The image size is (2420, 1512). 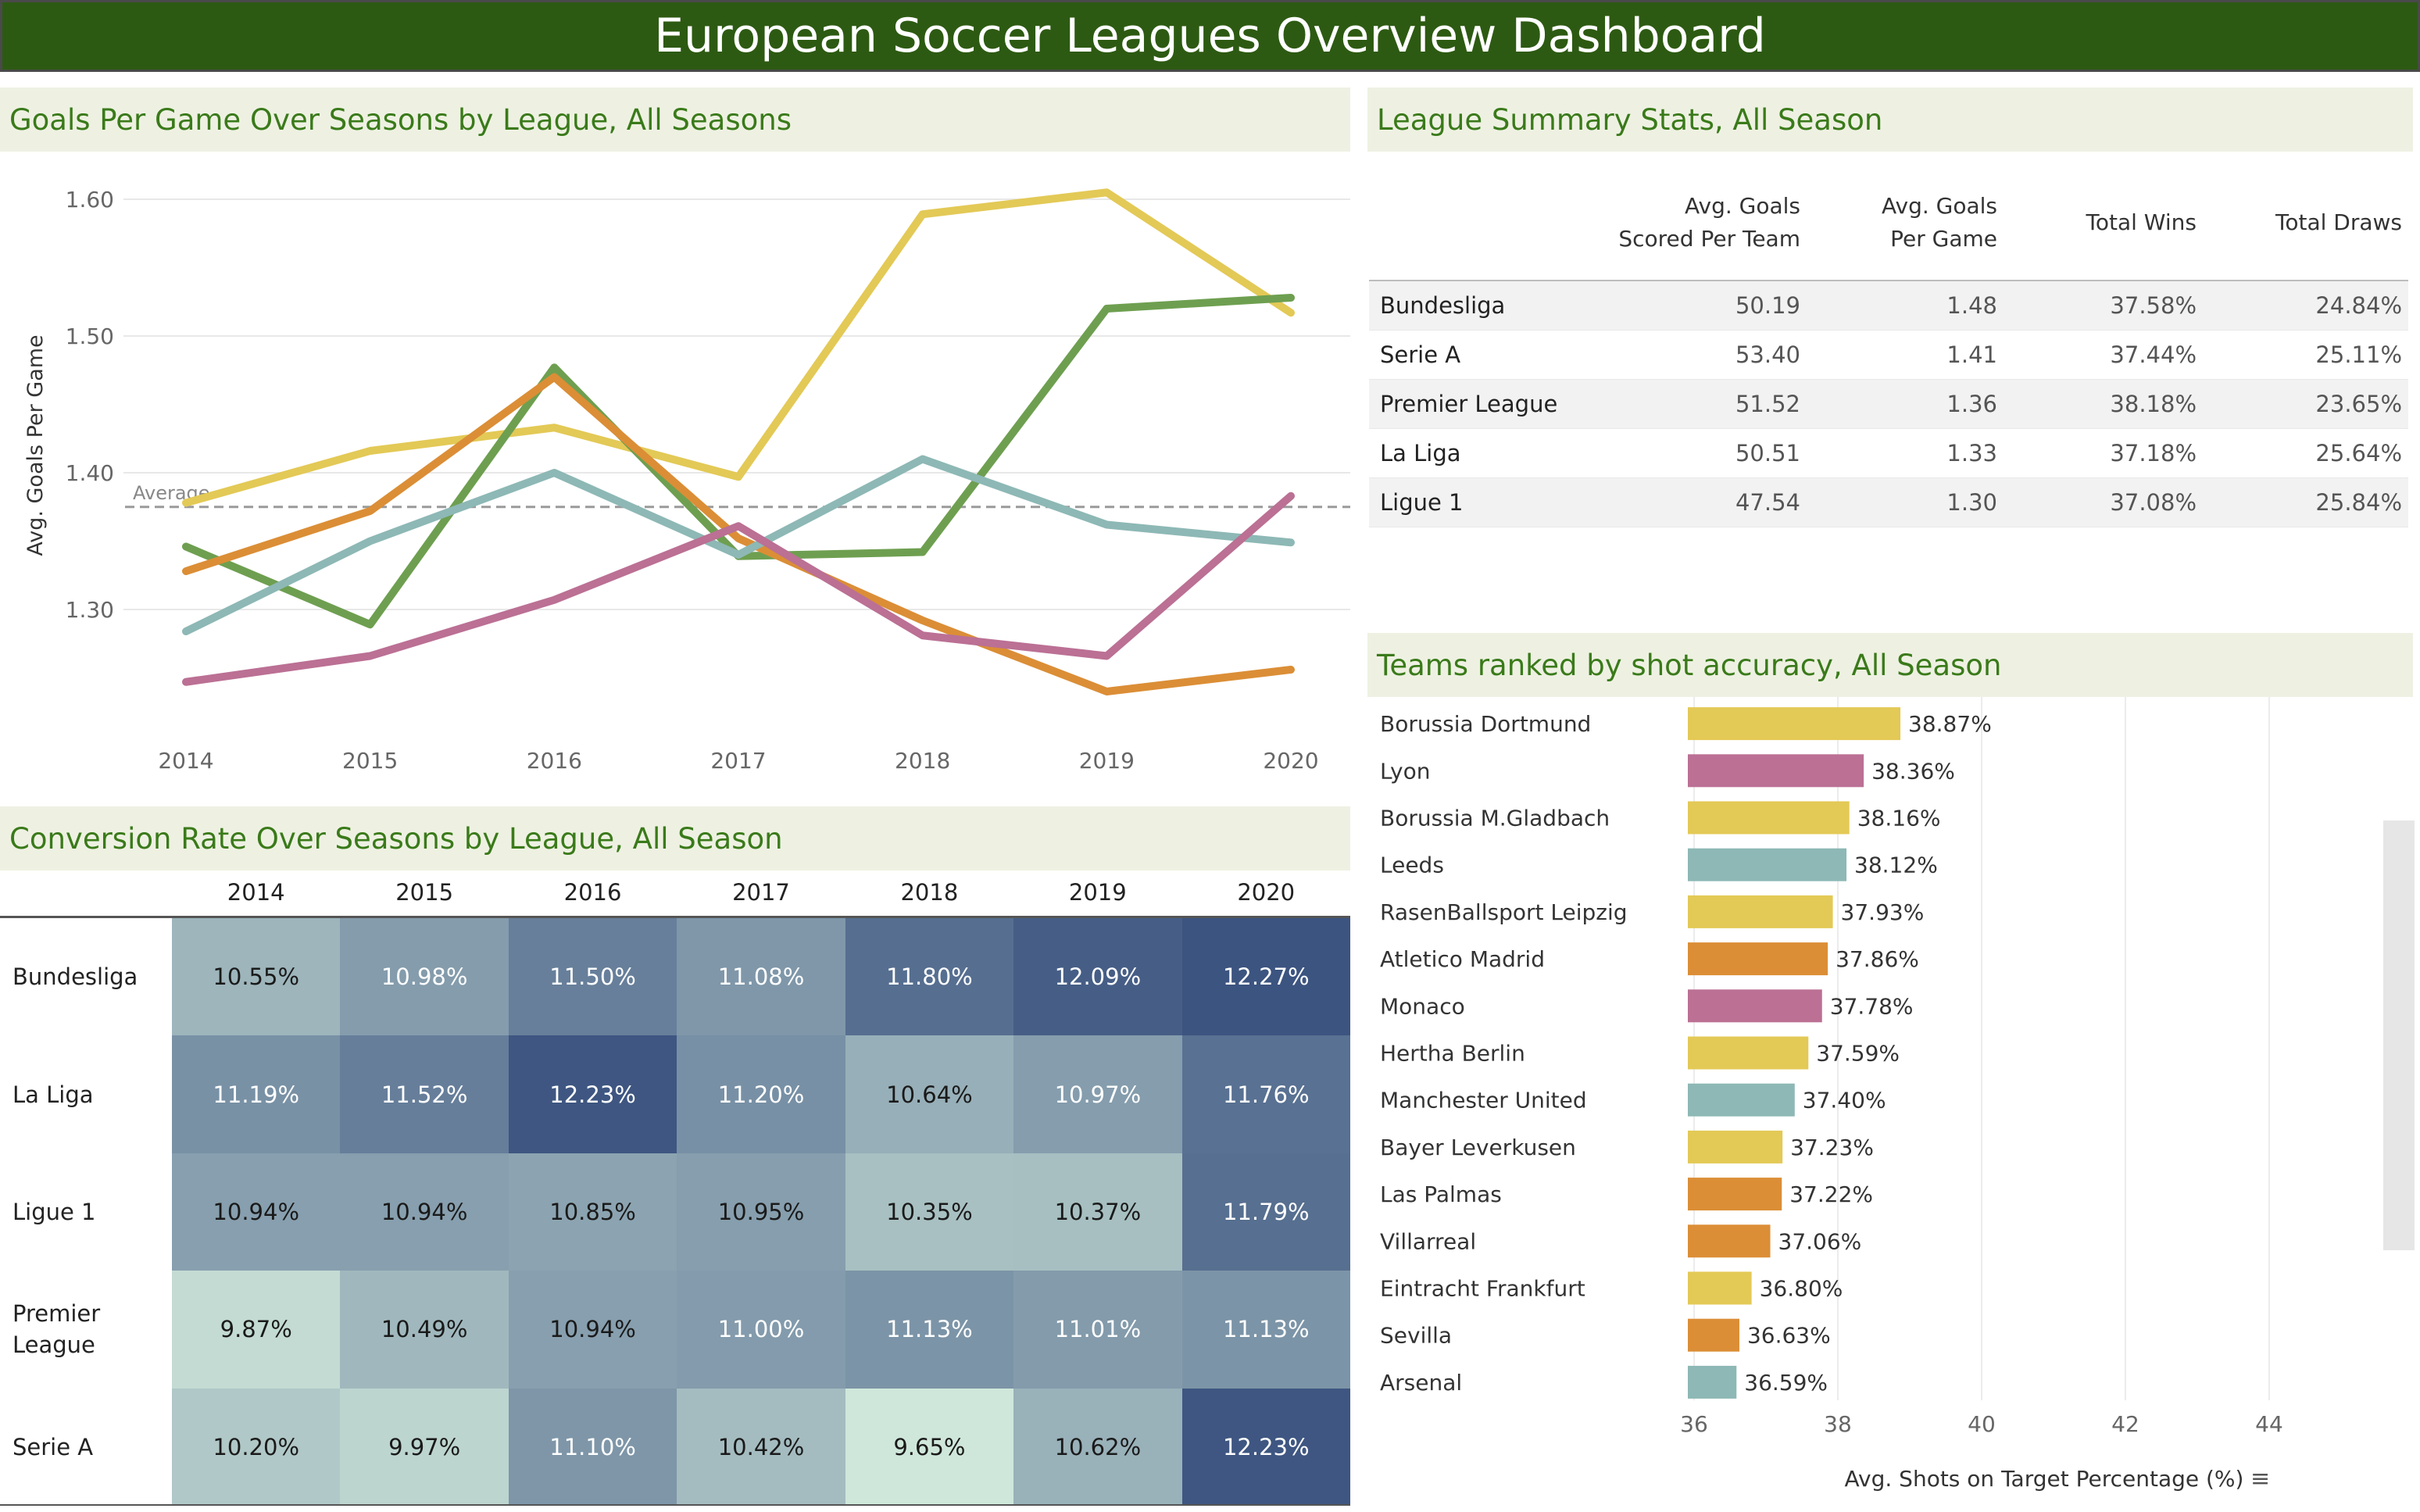 What do you see at coordinates (2338, 222) in the screenshot?
I see `col-total-draws: Total Draws` at bounding box center [2338, 222].